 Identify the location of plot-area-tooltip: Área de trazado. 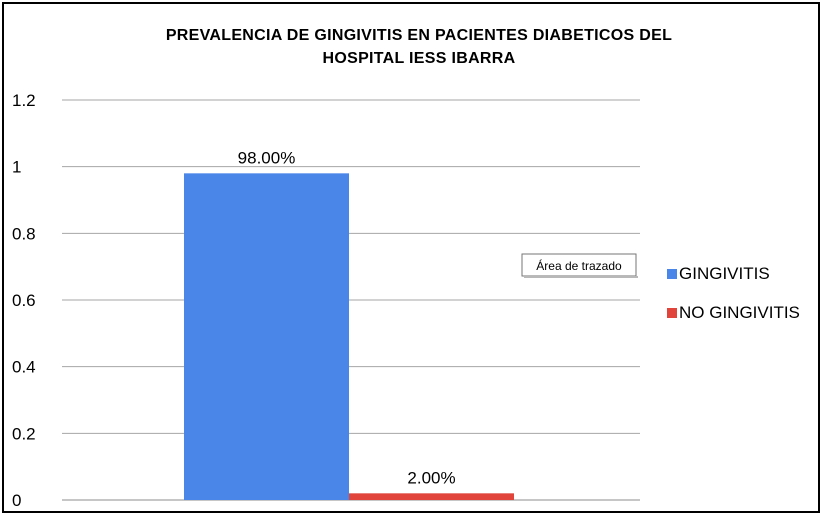
(579, 265).